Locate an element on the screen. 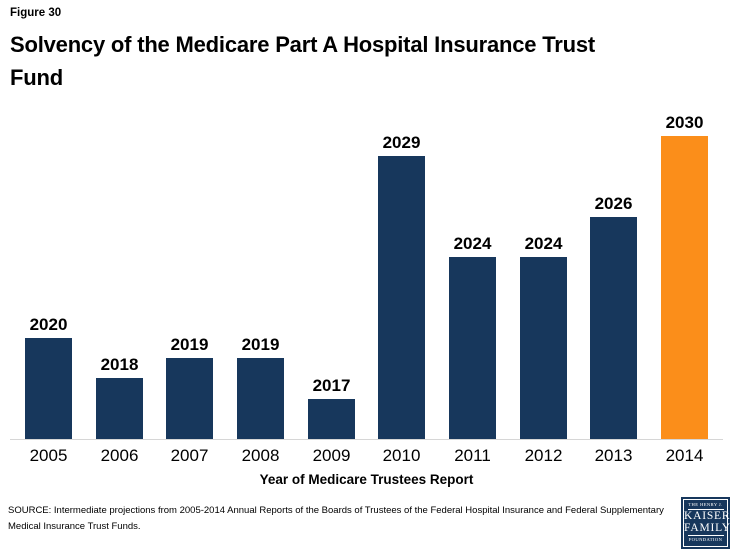  x-tick-label-2012: 2012 is located at coordinates (543, 455).